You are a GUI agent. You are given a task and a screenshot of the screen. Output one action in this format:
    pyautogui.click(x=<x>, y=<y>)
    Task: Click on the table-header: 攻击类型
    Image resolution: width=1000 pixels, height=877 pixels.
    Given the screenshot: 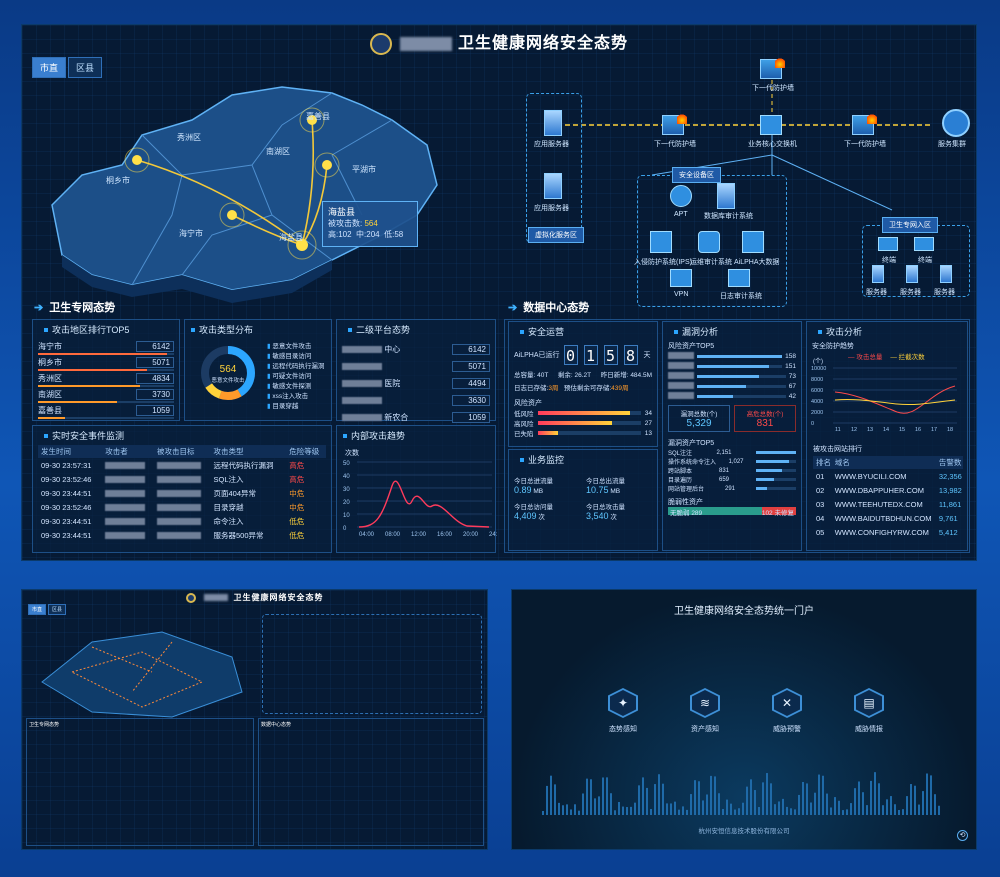 What is the action you would take?
    pyautogui.click(x=248, y=451)
    